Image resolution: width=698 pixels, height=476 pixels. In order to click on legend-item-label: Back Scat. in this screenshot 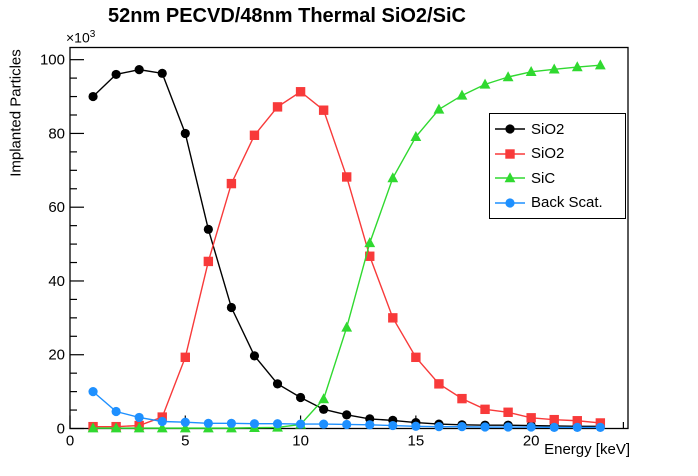, I will do `click(567, 203)`.